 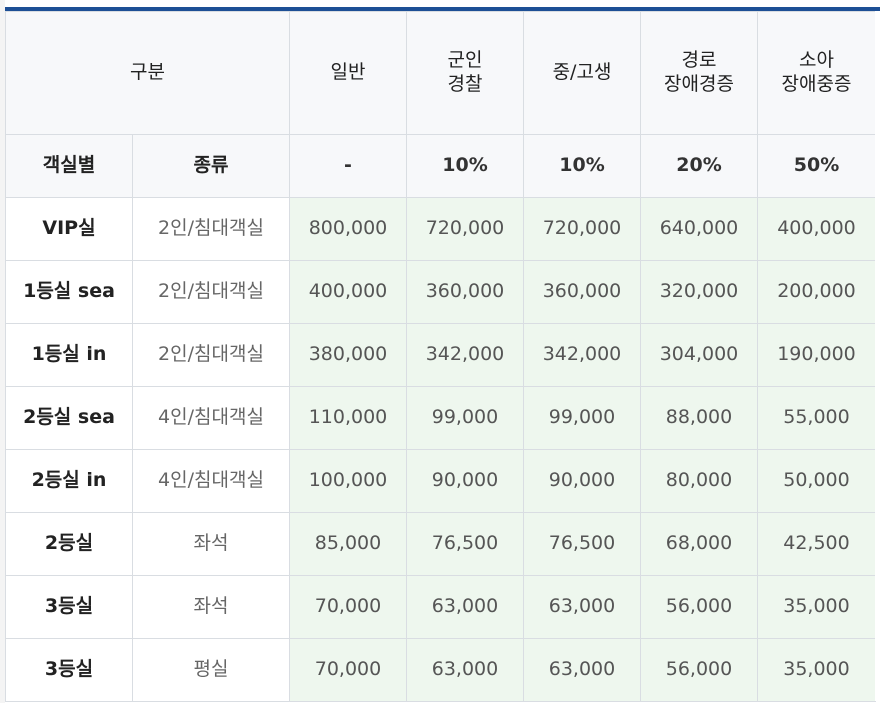 I want to click on fare-header-line2: 장애중증, so click(x=816, y=84).